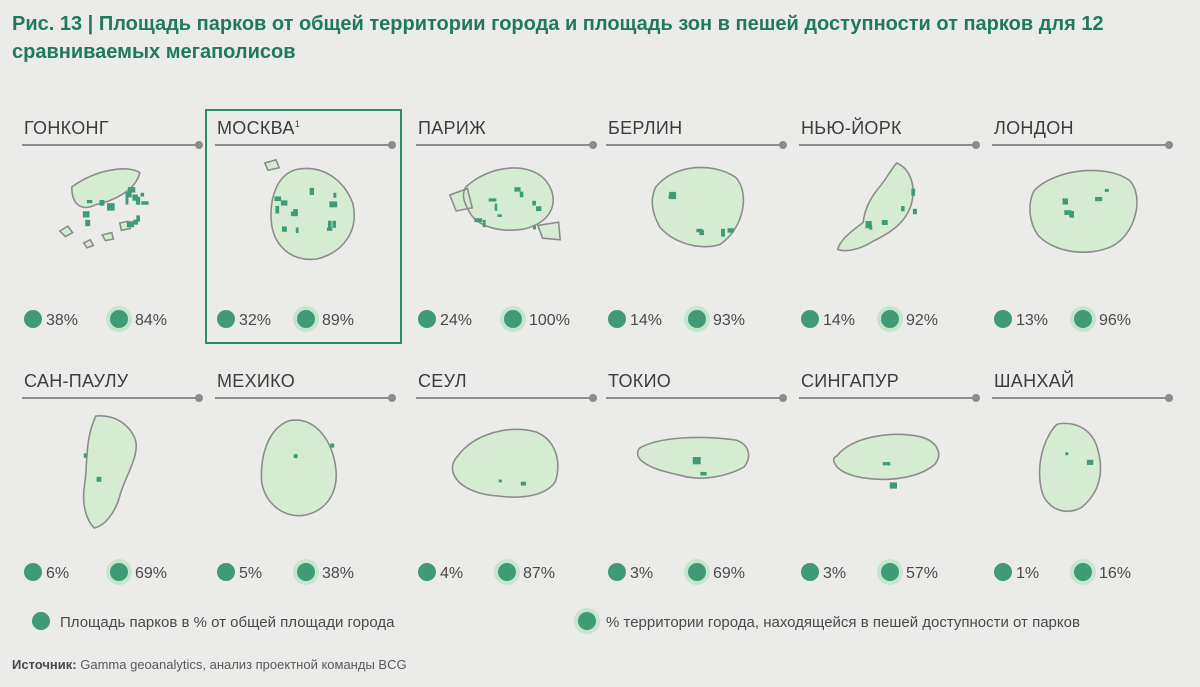 This screenshot has width=1200, height=687. I want to click on park-share-stat: 32%, so click(244, 321).